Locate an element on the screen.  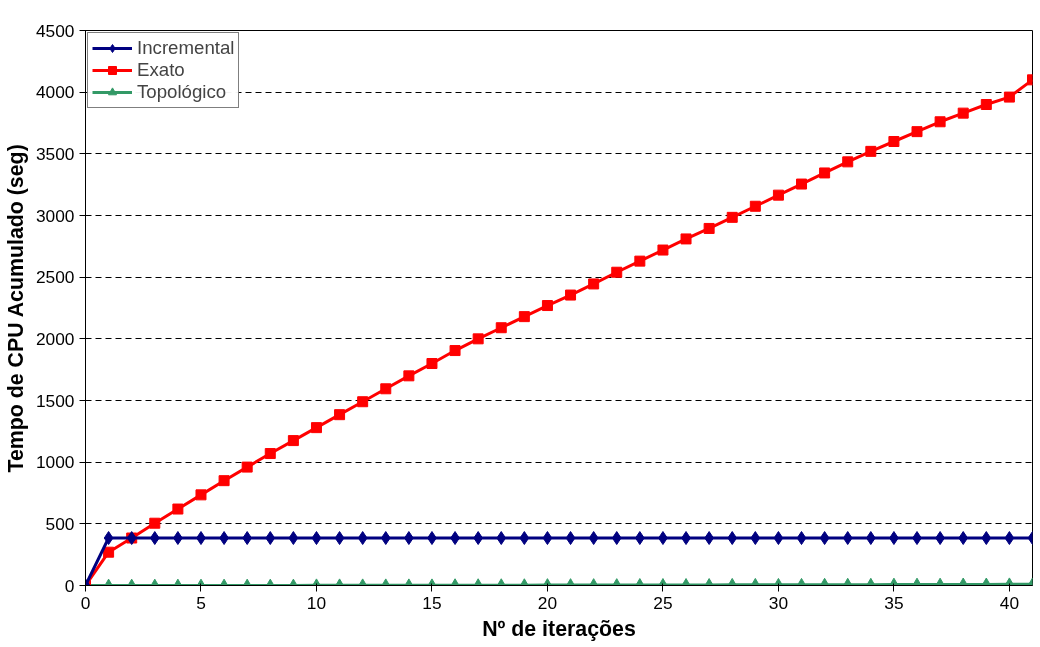
x-tick-label: 10 is located at coordinates (316, 602).